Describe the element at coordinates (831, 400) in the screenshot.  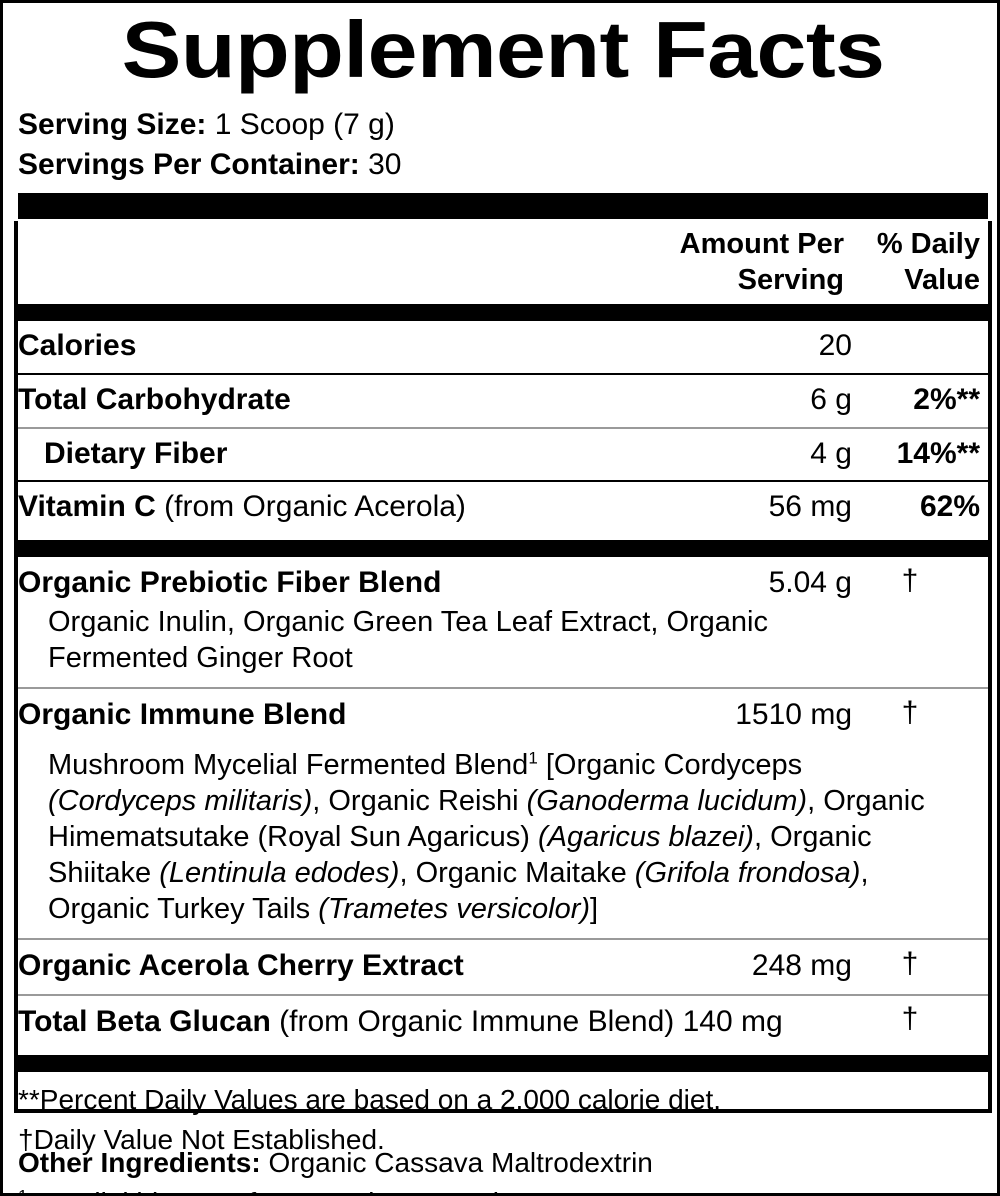
I see `nutrient-amount: 6 g` at that location.